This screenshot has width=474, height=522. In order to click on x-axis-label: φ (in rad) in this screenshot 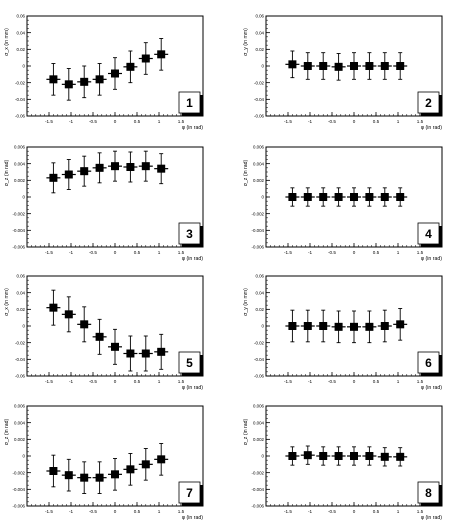, I will do `click(432, 259)`.